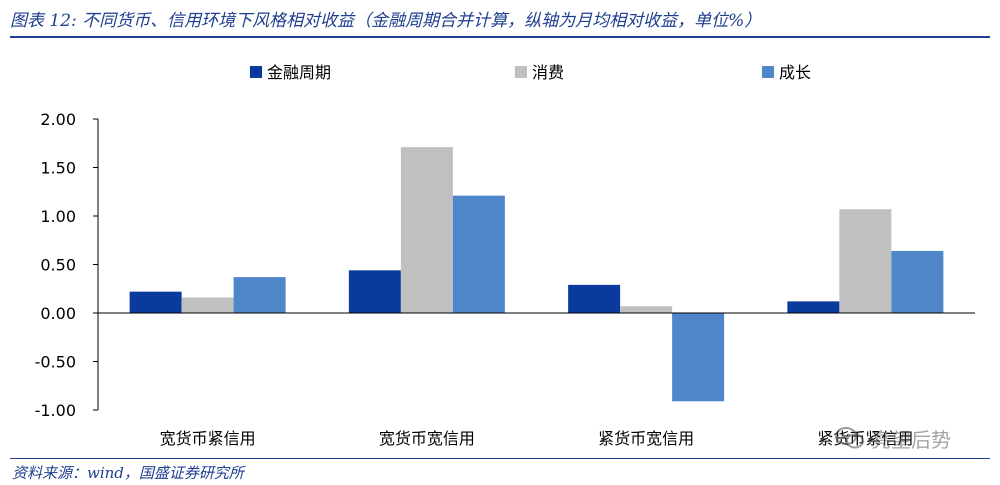 This screenshot has width=1000, height=485. Describe the element at coordinates (208, 438) in the screenshot. I see `x-category-label: 宽货币紧信用` at that location.